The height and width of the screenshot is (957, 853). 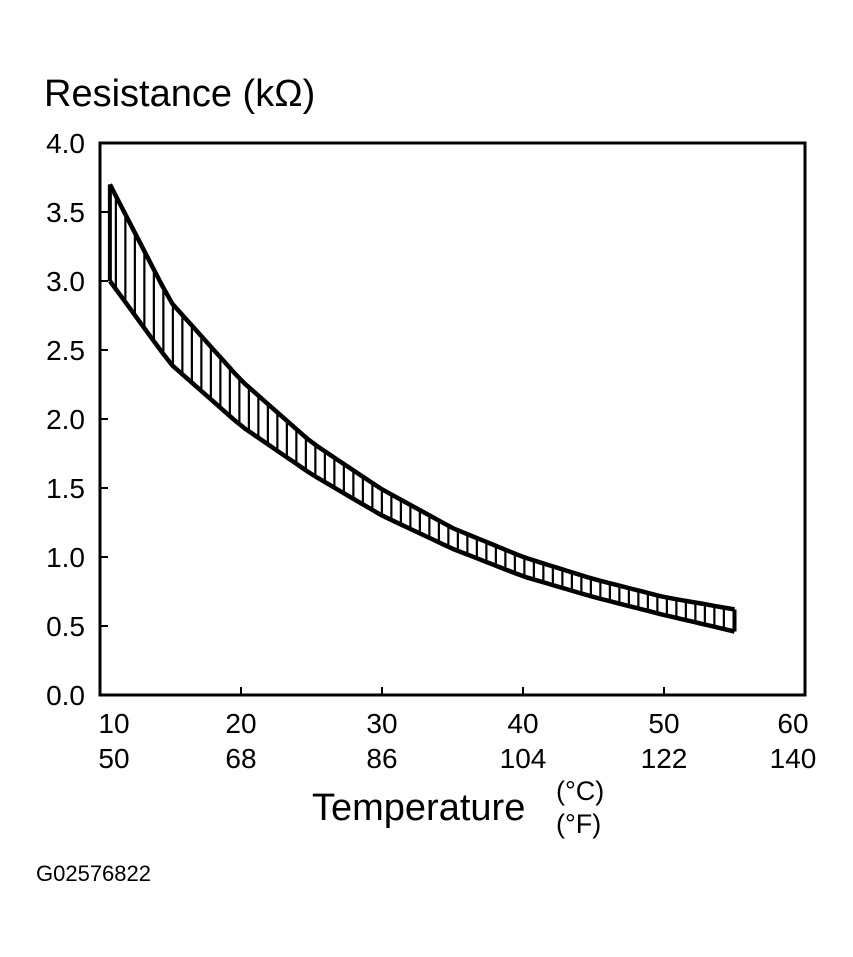 What do you see at coordinates (93, 873) in the screenshot?
I see `figure-code: G02576822` at bounding box center [93, 873].